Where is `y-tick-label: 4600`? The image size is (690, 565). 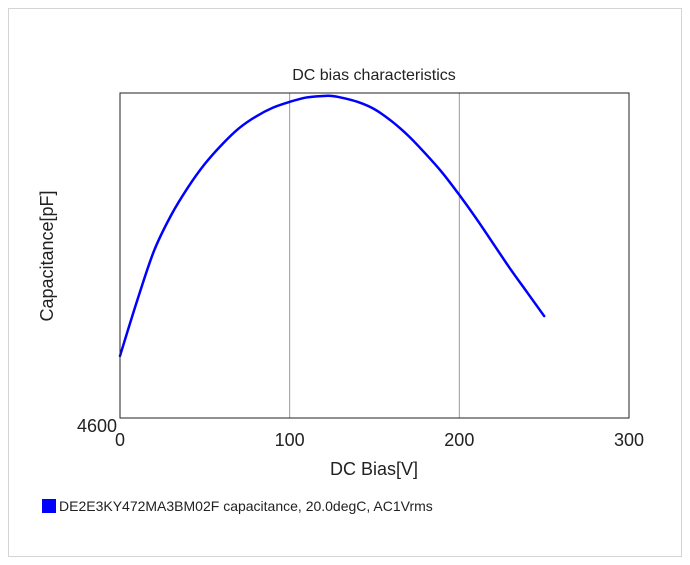 y-tick-label: 4600 is located at coordinates (97, 426).